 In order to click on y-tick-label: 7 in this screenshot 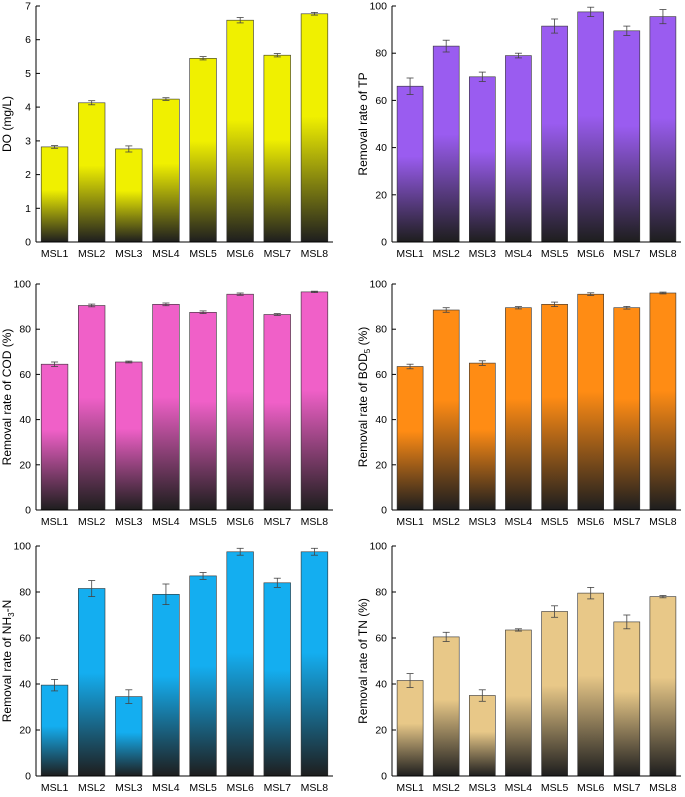, I will do `click(28, 7)`.